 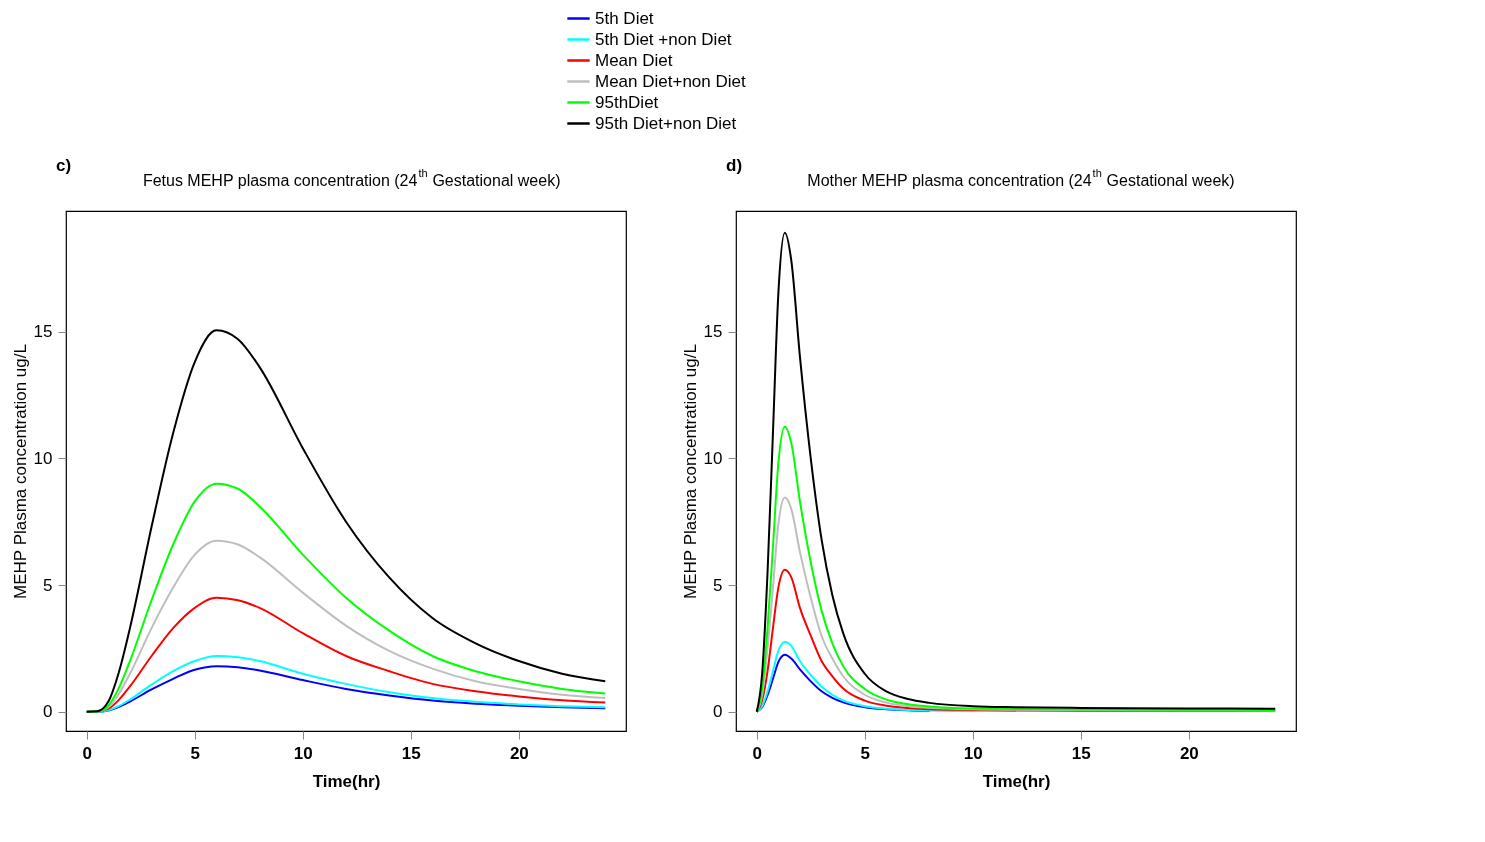 What do you see at coordinates (634, 60) in the screenshot?
I see `legend-label: Mean Diet` at bounding box center [634, 60].